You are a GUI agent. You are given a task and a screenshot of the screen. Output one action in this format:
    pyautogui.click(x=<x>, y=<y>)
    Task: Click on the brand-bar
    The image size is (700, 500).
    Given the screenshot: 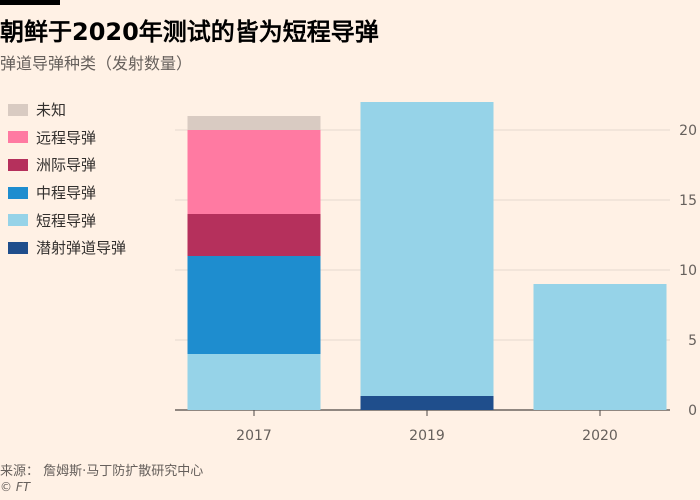 What is the action you would take?
    pyautogui.click(x=30, y=2)
    